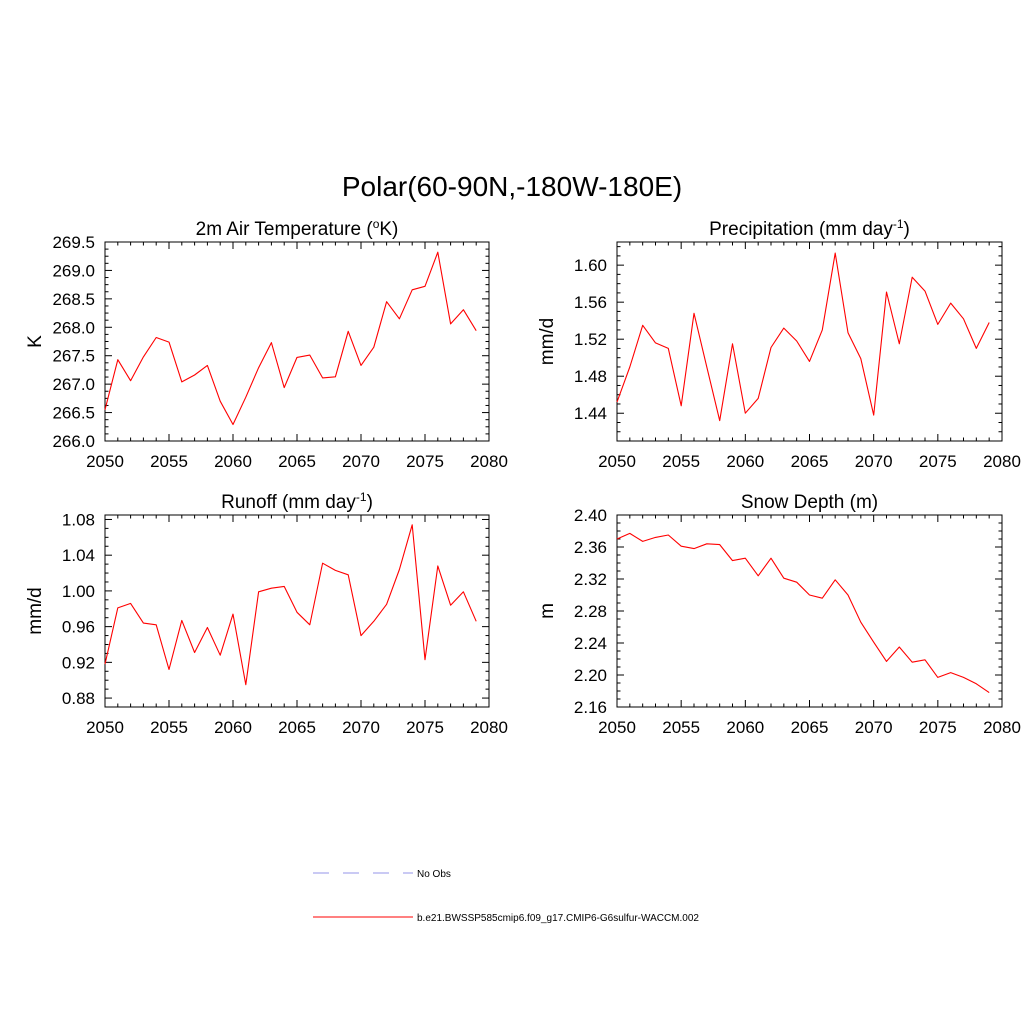 Image resolution: width=1024 pixels, height=1024 pixels. Describe the element at coordinates (590, 515) in the screenshot. I see `y-tick-label: 2.40` at that location.